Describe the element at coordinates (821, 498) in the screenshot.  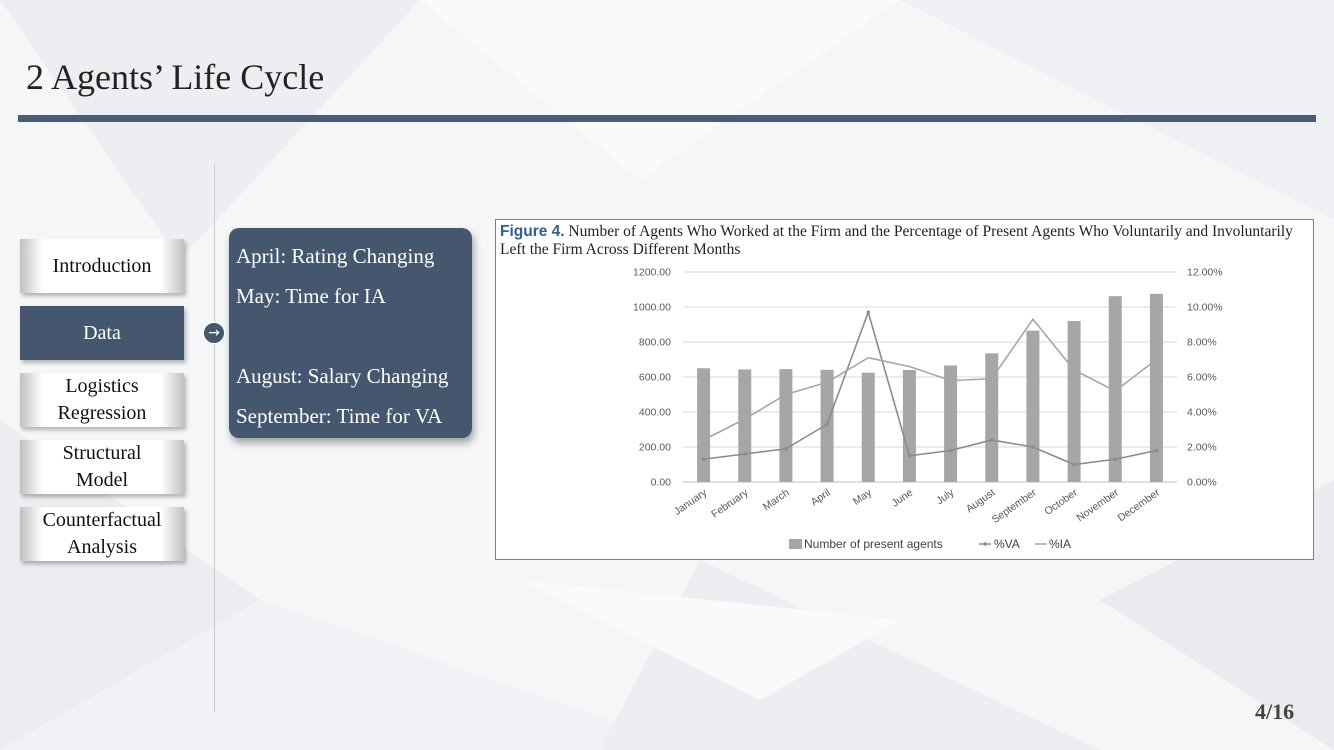
I see `x-tick-label: April` at that location.